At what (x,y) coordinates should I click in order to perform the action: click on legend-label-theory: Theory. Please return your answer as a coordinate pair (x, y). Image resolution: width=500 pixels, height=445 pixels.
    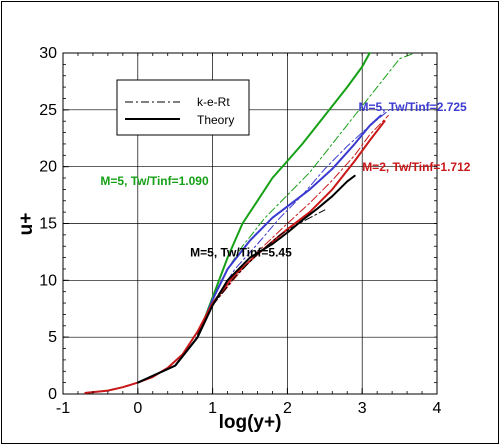
    Looking at the image, I should click on (215, 120).